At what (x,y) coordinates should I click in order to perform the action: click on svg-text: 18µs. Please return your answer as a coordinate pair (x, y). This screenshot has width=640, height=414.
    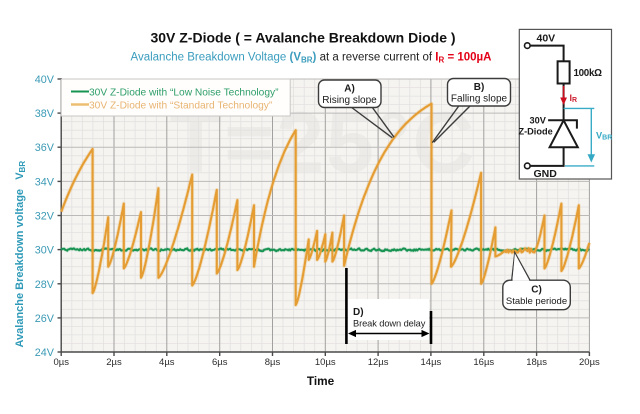
    Looking at the image, I should click on (536, 362).